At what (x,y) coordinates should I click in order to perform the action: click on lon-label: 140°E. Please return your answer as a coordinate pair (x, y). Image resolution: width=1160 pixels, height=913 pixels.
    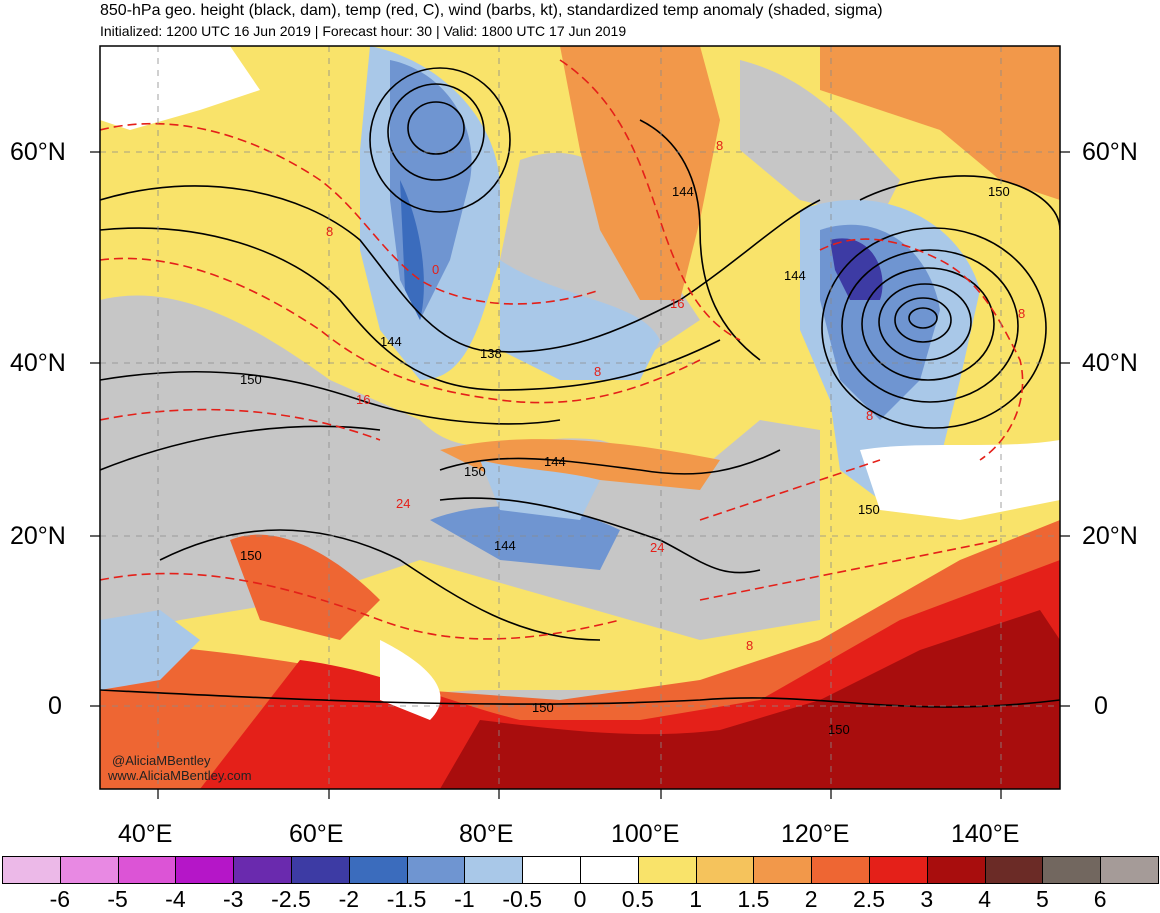
    Looking at the image, I should click on (985, 834).